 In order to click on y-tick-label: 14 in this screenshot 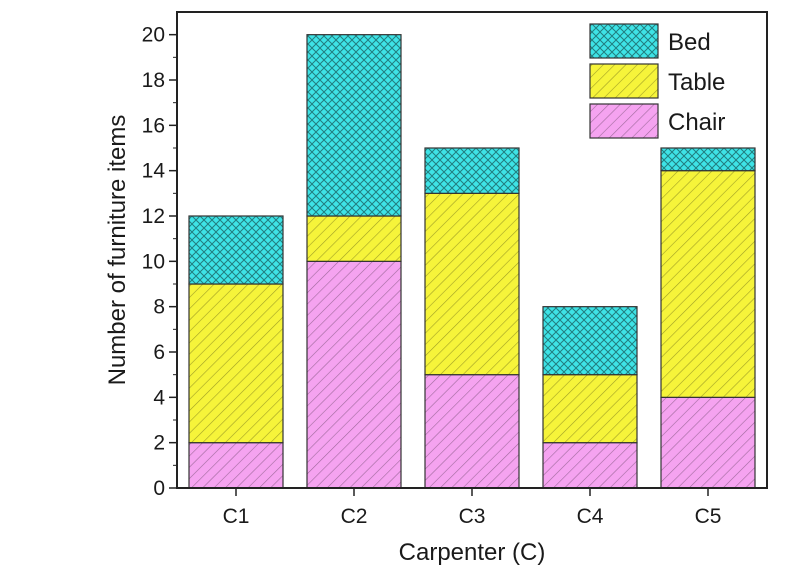, I will do `click(154, 171)`.